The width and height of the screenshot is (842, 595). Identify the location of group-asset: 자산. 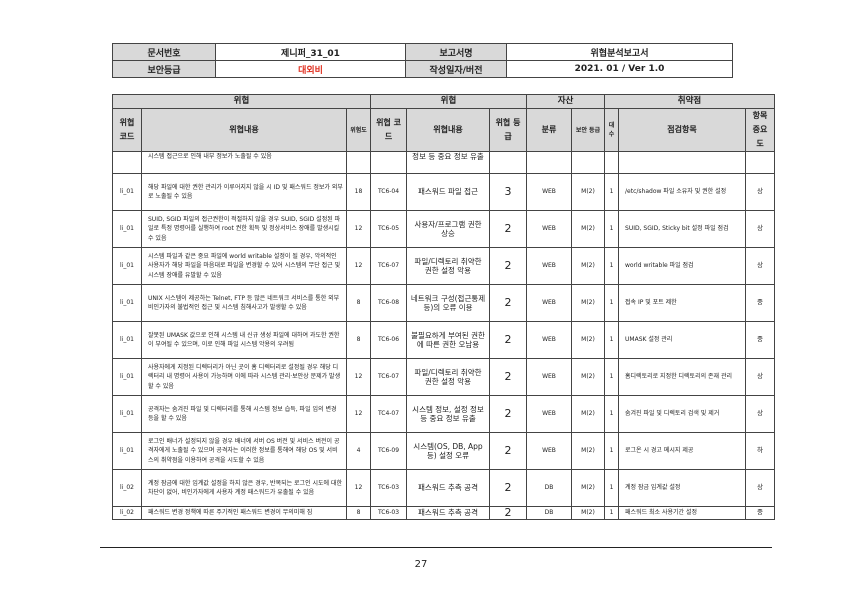
(565, 101).